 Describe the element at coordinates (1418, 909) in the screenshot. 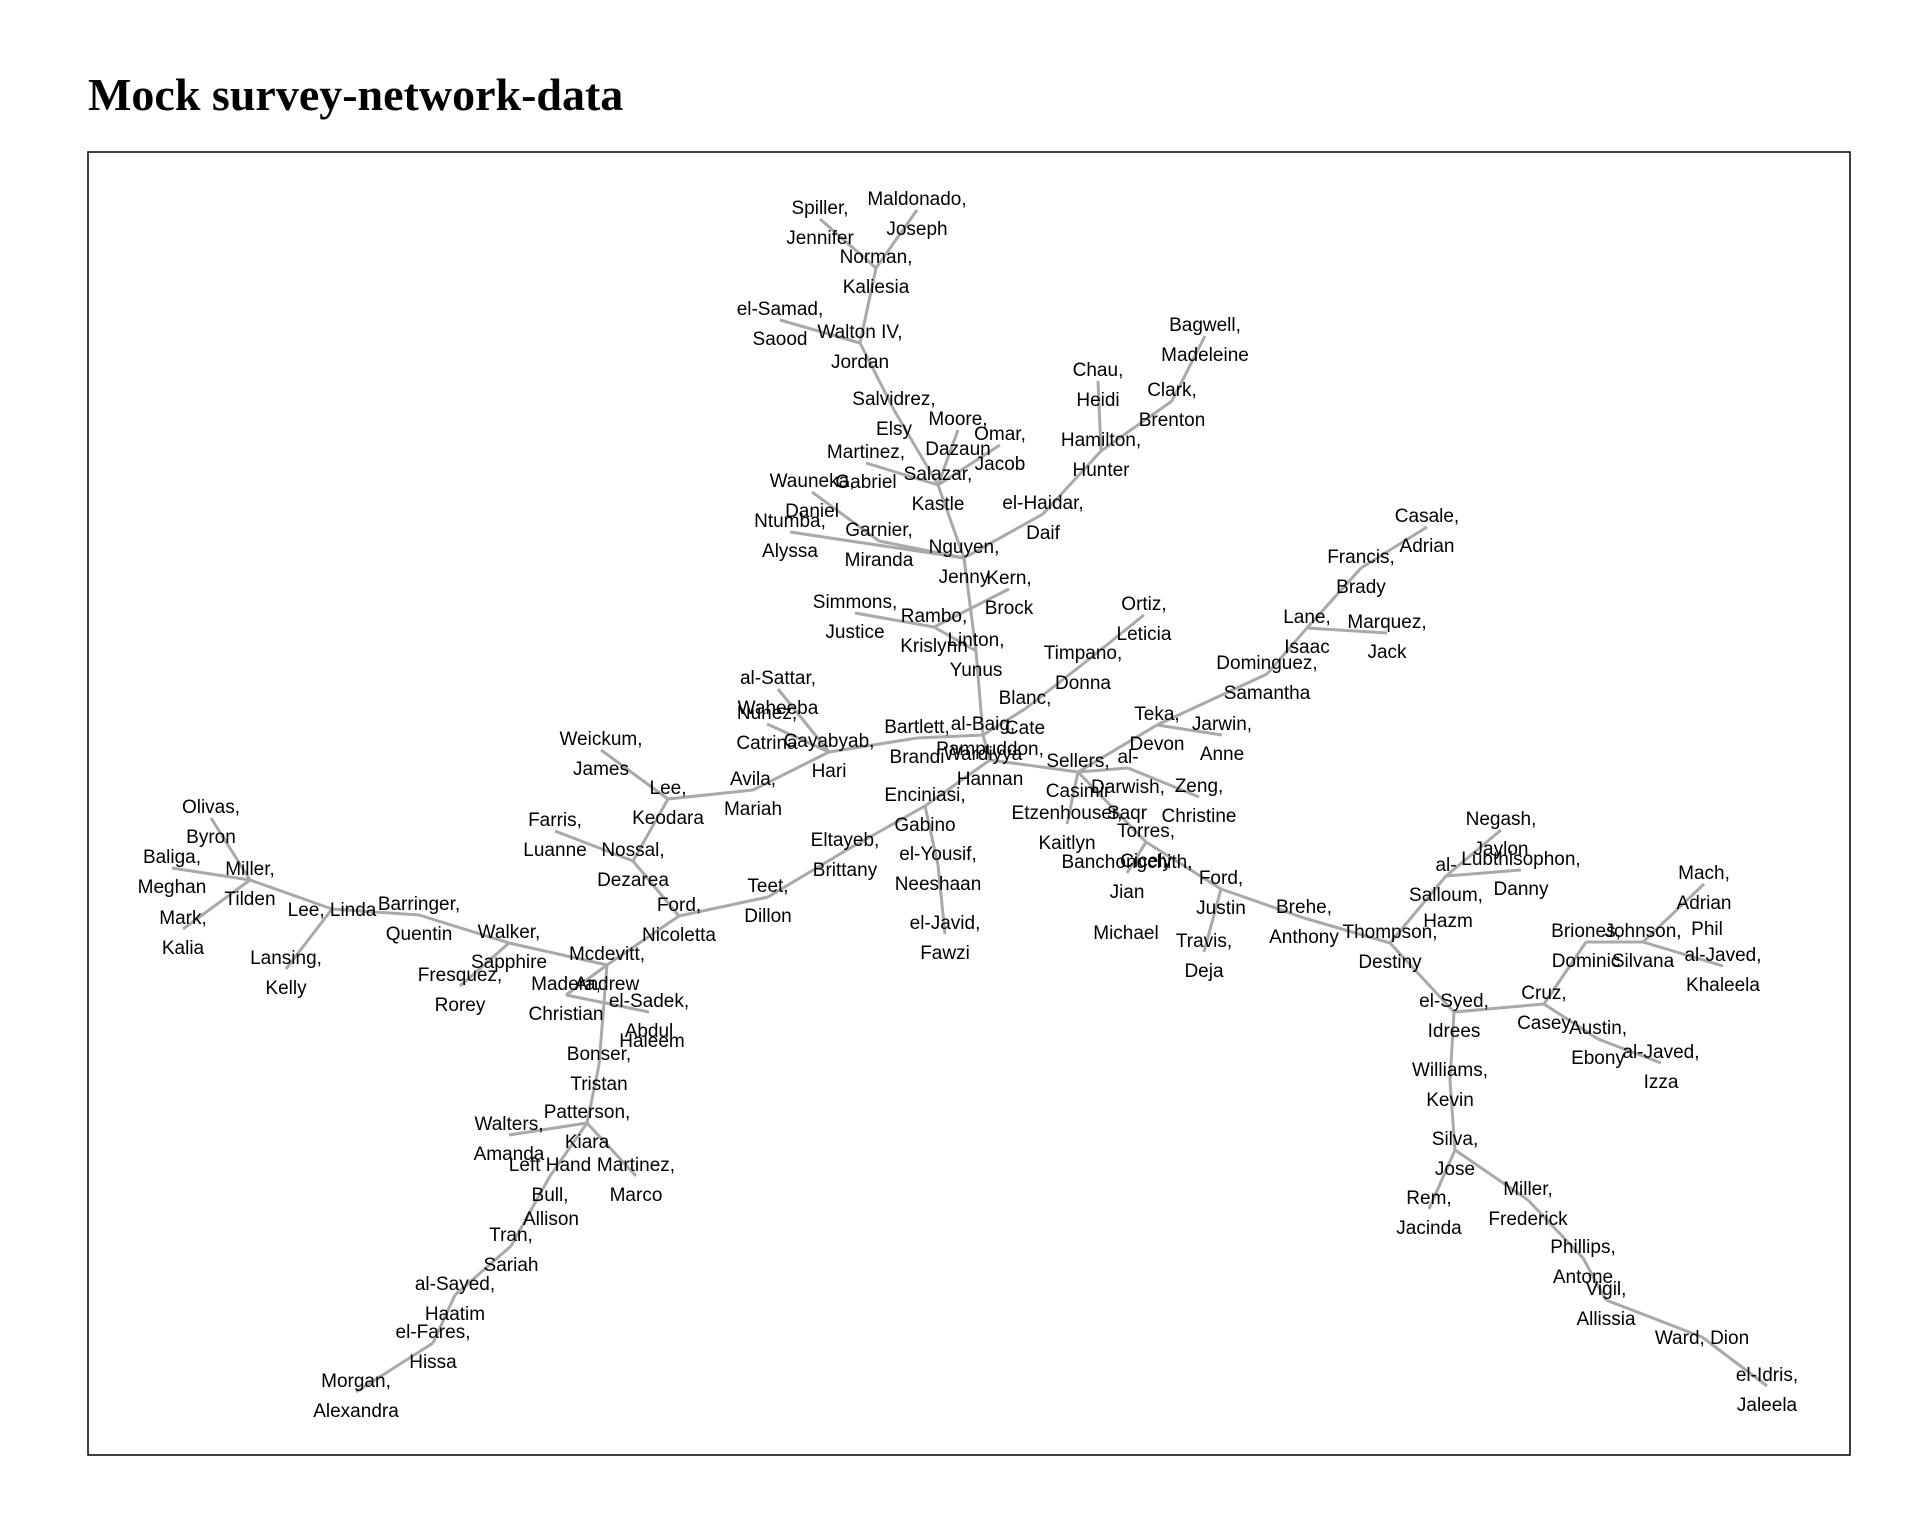

I see `edge-thompson-alsalloum` at that location.